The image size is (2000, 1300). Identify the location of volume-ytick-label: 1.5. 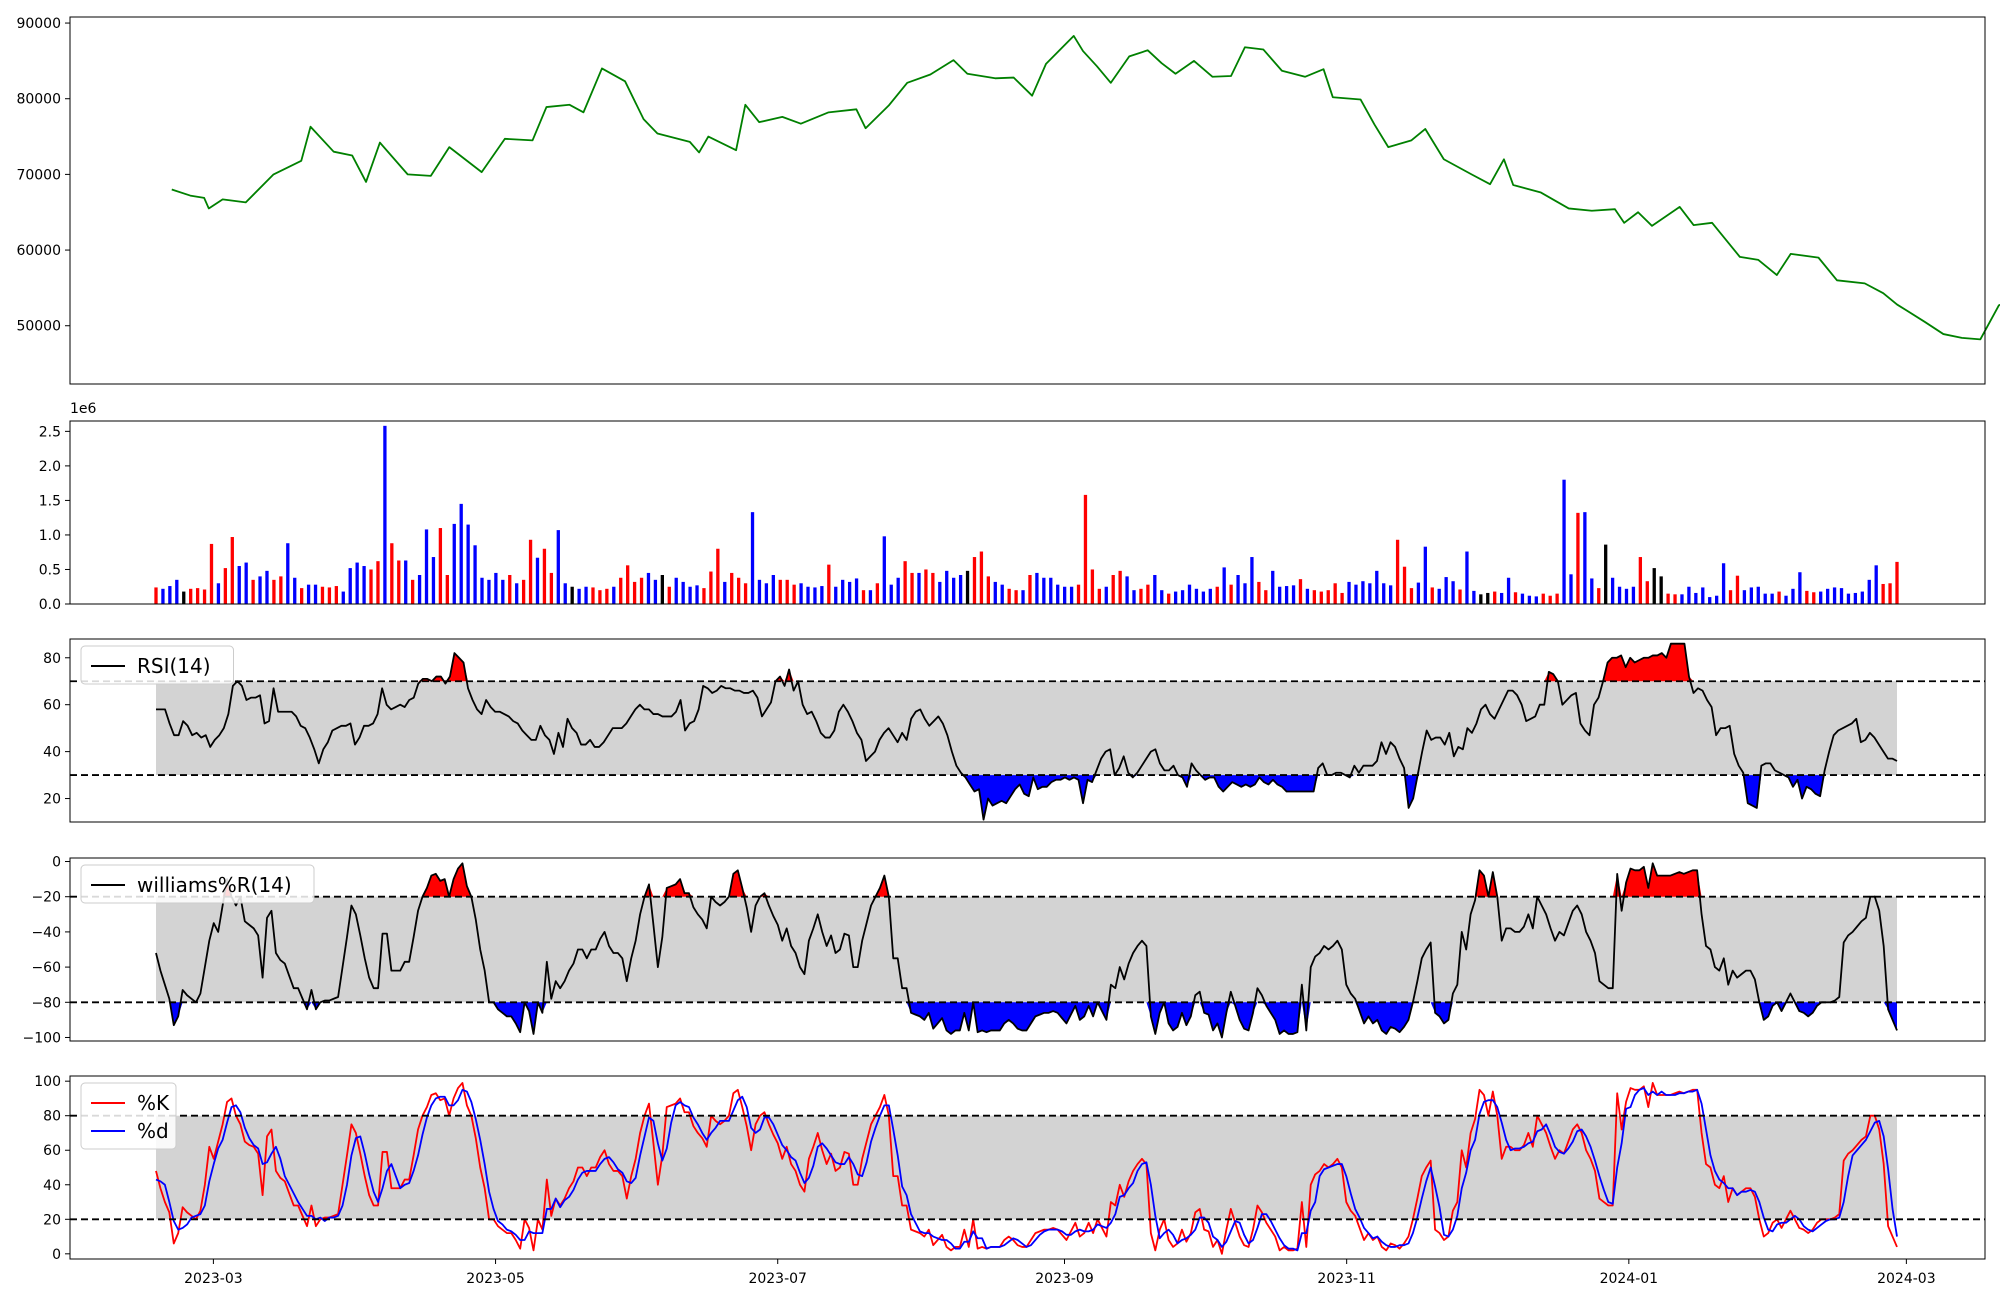
(50, 501).